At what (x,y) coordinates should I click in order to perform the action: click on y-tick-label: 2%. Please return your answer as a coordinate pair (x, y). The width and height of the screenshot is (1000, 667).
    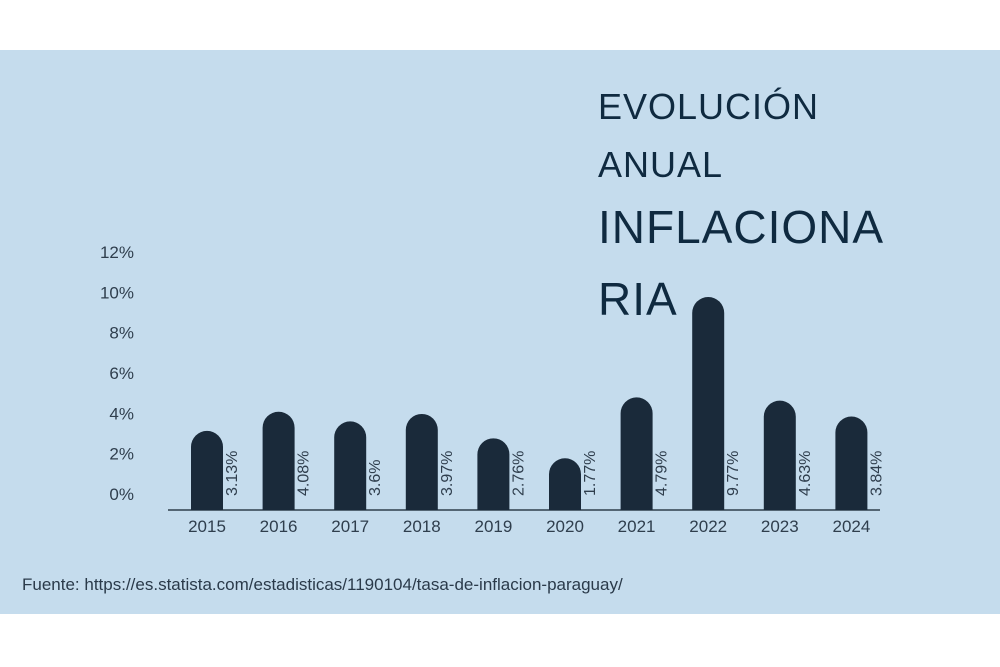
    Looking at the image, I should click on (121, 454).